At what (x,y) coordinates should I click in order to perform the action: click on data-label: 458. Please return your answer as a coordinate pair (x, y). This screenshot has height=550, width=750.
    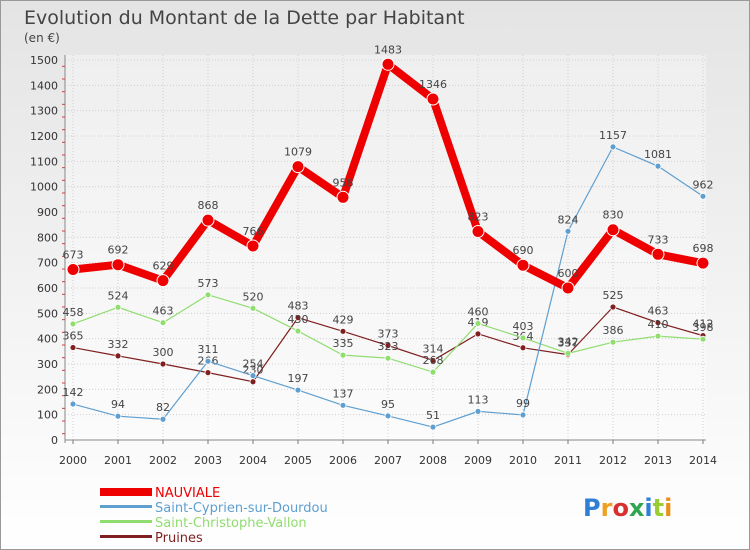
    Looking at the image, I should click on (73, 312).